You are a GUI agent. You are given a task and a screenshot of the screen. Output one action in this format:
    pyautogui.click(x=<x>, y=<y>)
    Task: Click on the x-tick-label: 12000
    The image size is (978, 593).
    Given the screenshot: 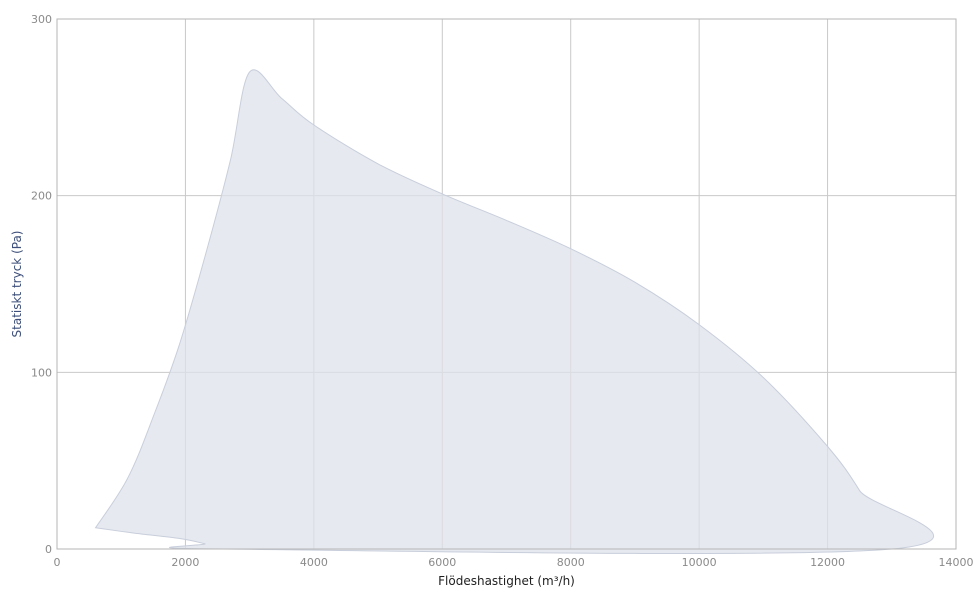 What is the action you would take?
    pyautogui.click(x=827, y=562)
    